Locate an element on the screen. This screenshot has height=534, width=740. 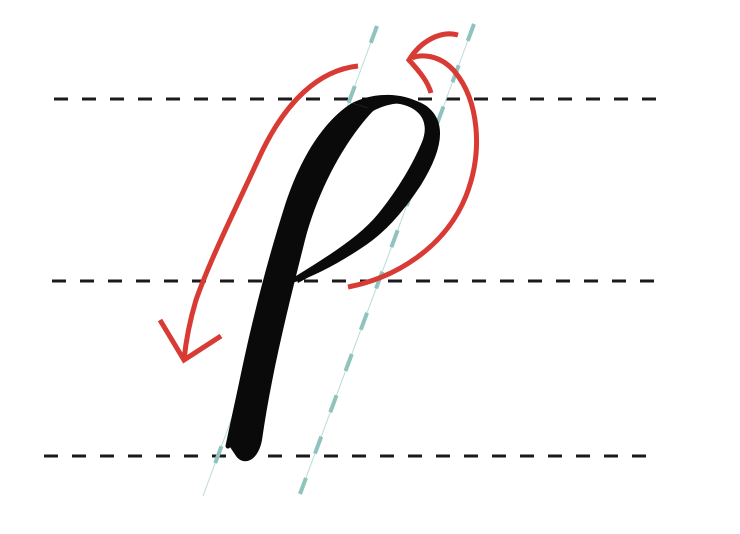
loop-arrow-curve is located at coordinates (413, 171).